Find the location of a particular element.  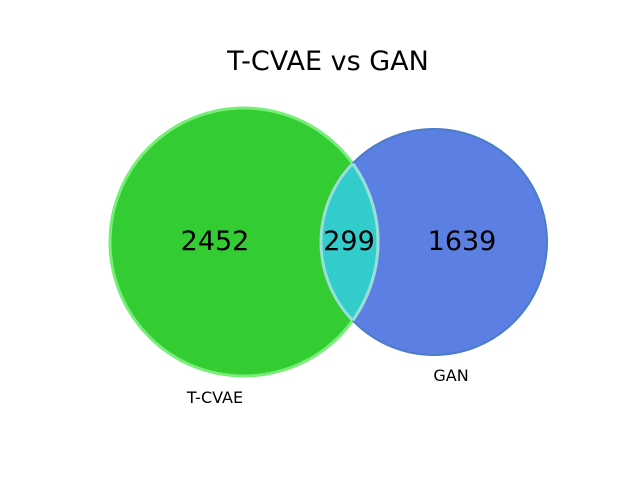

set-b-only-count: 1639 is located at coordinates (462, 241).